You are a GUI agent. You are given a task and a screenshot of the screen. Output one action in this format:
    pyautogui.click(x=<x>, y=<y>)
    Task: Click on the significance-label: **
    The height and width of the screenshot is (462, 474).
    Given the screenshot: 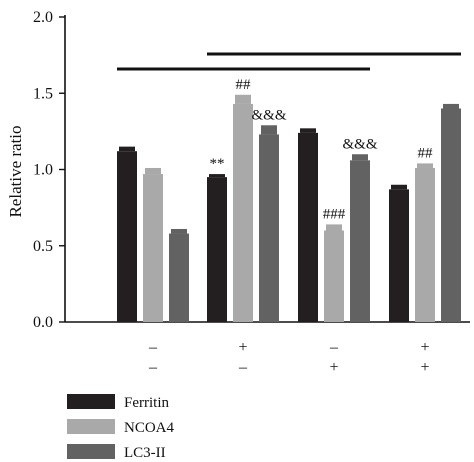 What is the action you would take?
    pyautogui.click(x=217, y=164)
    